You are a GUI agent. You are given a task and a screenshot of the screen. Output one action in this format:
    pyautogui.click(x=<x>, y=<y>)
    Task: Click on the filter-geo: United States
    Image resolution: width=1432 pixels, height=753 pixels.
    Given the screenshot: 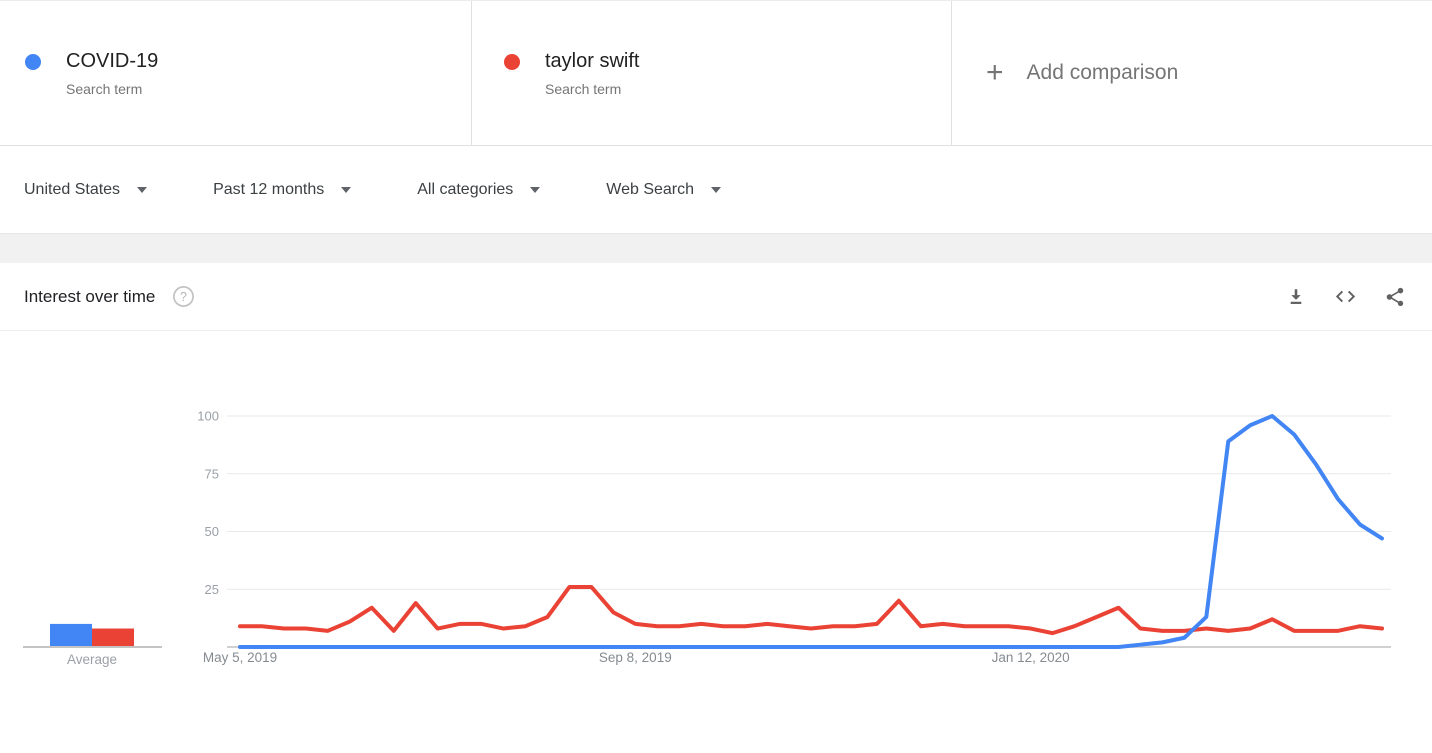 What is the action you would take?
    pyautogui.click(x=86, y=189)
    